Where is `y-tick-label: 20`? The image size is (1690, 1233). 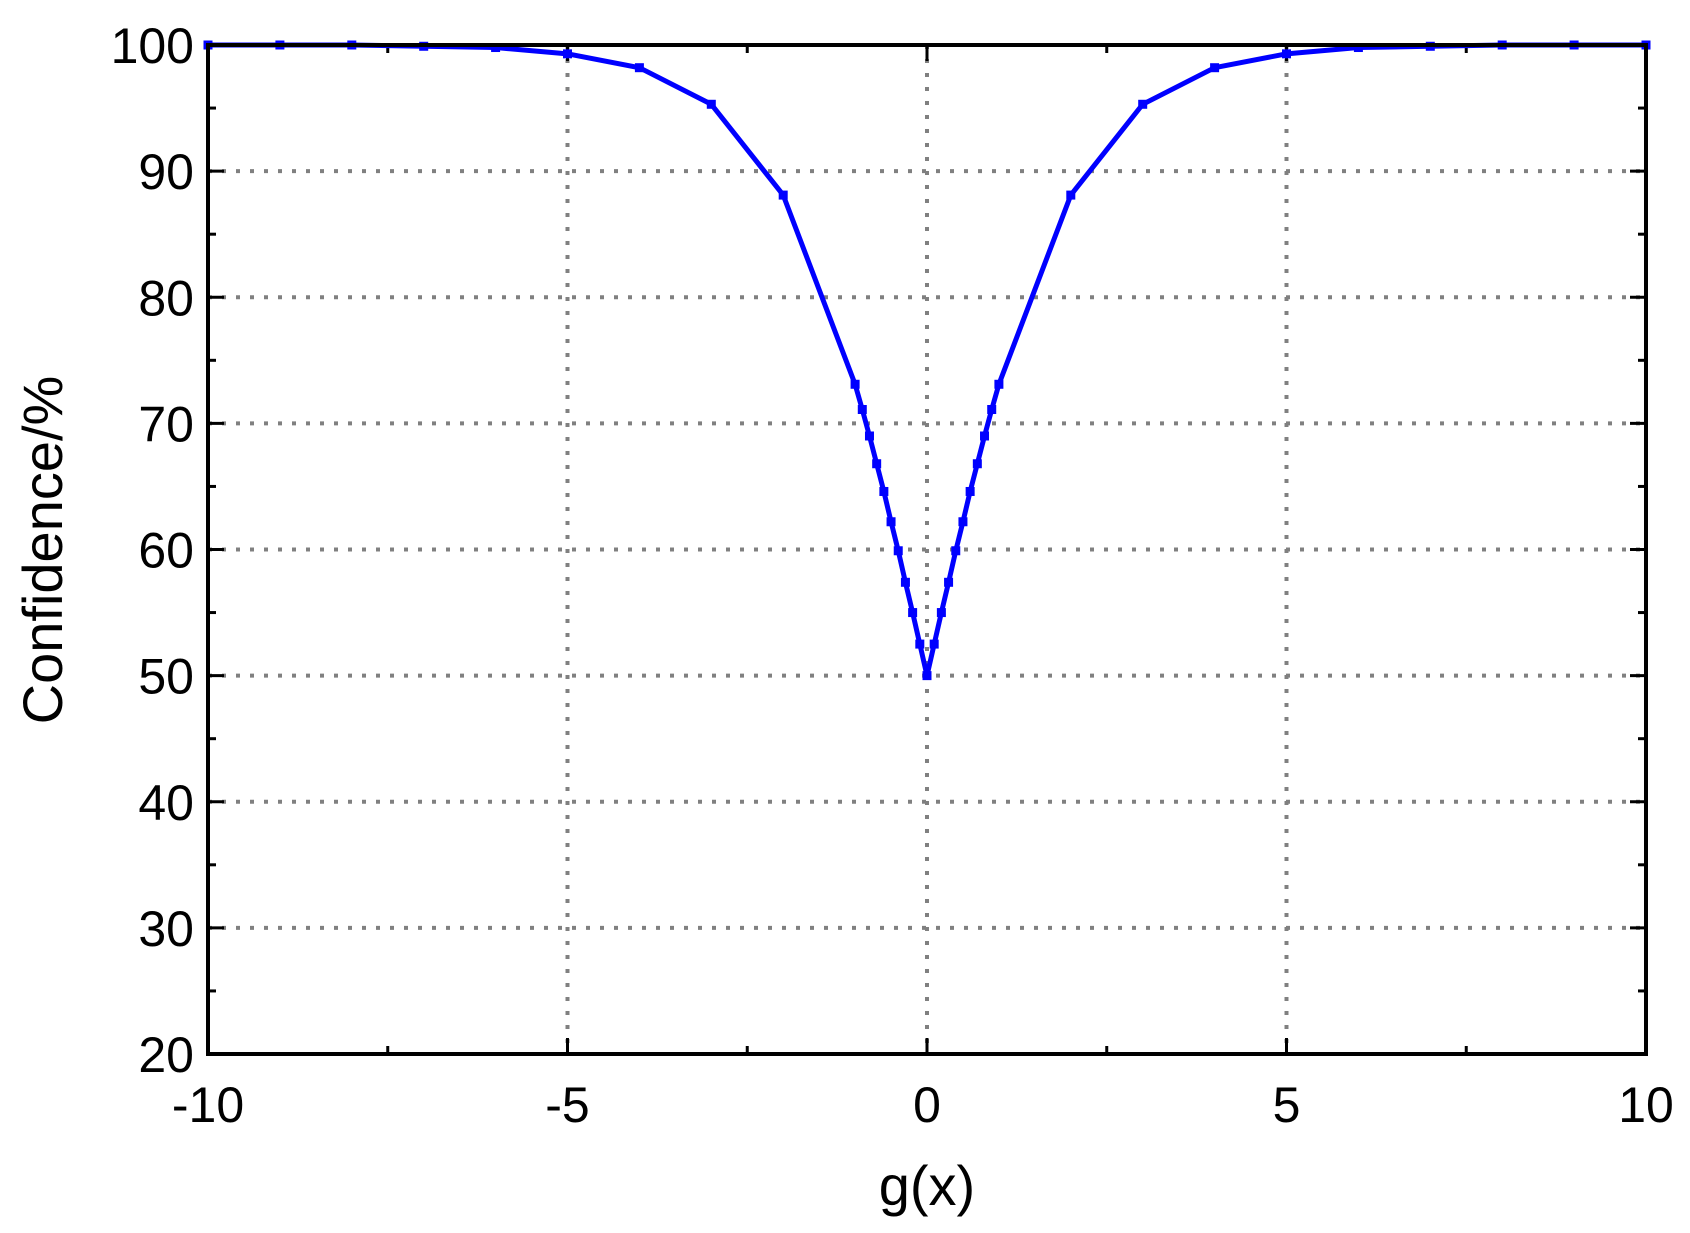 y-tick-label: 20 is located at coordinates (166, 1055).